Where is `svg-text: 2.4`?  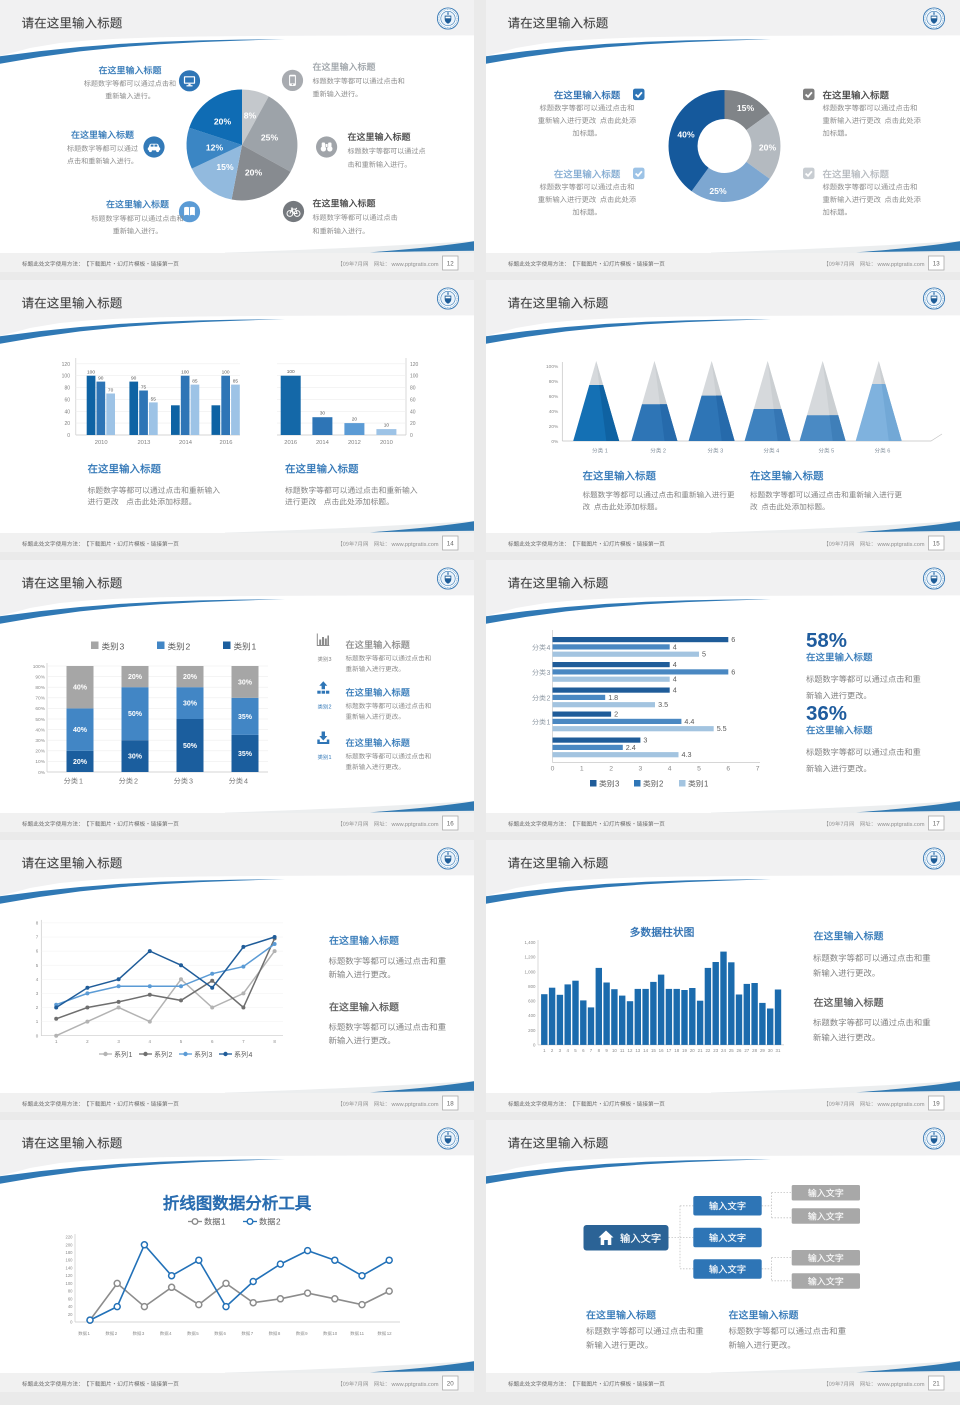
svg-text: 2.4 is located at coordinates (631, 747).